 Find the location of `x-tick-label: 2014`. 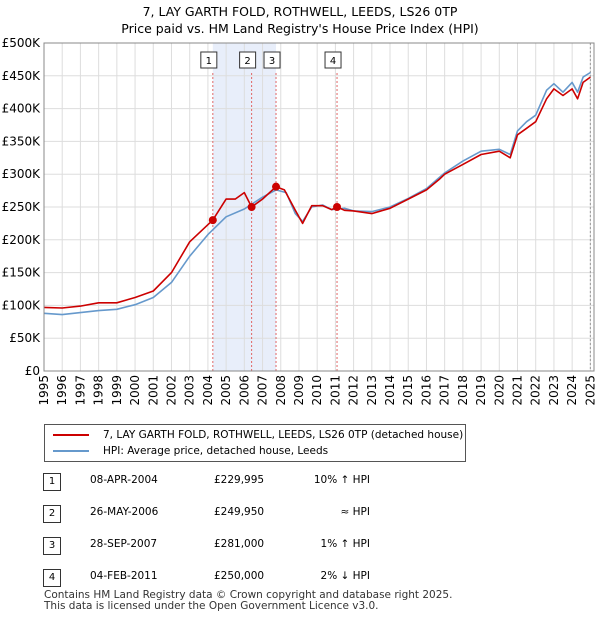

x-tick-label: 2014 is located at coordinates (390, 390).